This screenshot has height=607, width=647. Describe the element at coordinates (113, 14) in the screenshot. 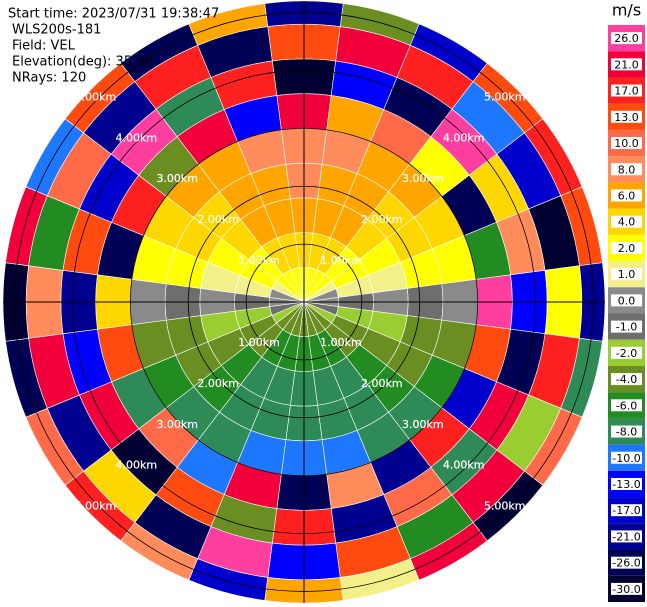

I see `header-line: Start time: 2023/07/31 19:38:47` at that location.